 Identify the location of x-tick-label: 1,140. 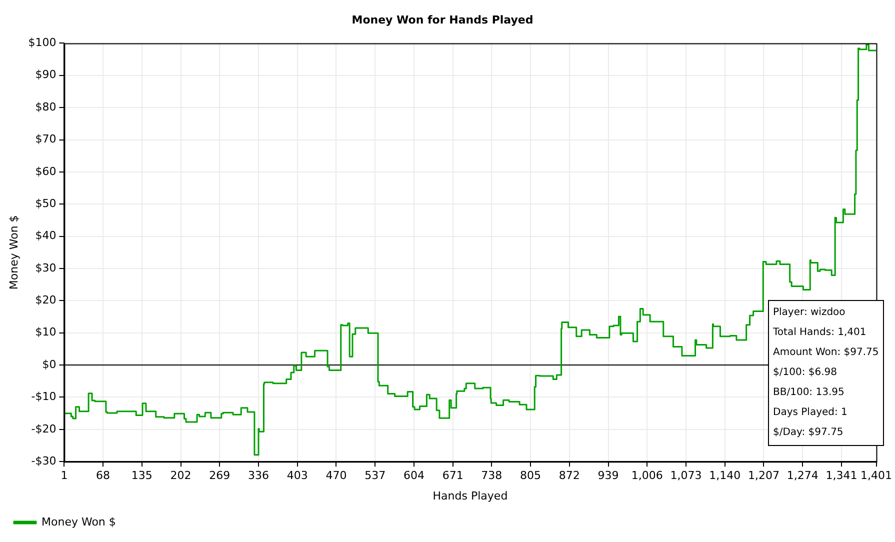
(725, 475).